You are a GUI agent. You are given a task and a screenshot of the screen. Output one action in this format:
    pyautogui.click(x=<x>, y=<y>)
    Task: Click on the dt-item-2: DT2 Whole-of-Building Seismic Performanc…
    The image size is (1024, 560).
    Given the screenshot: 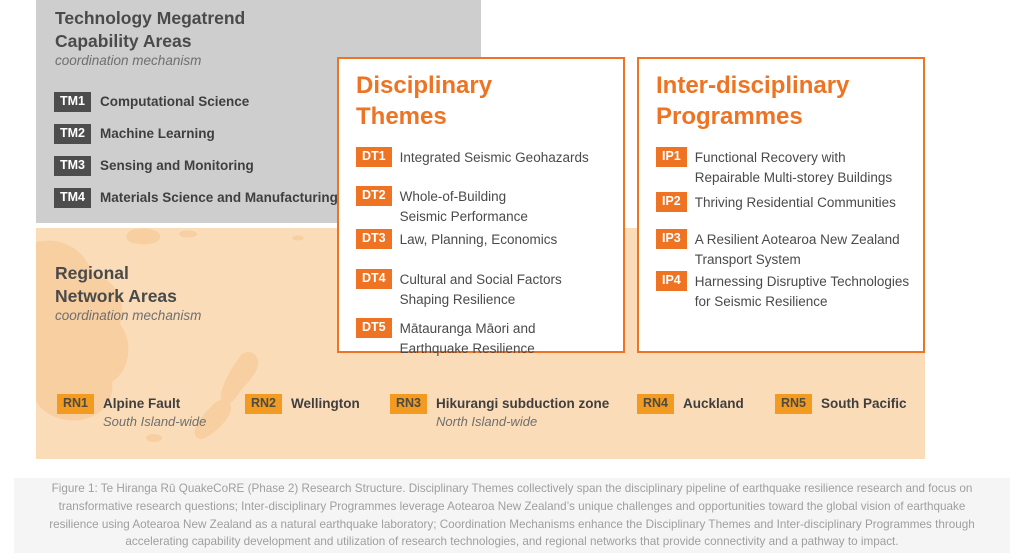 What is the action you would take?
    pyautogui.click(x=442, y=206)
    